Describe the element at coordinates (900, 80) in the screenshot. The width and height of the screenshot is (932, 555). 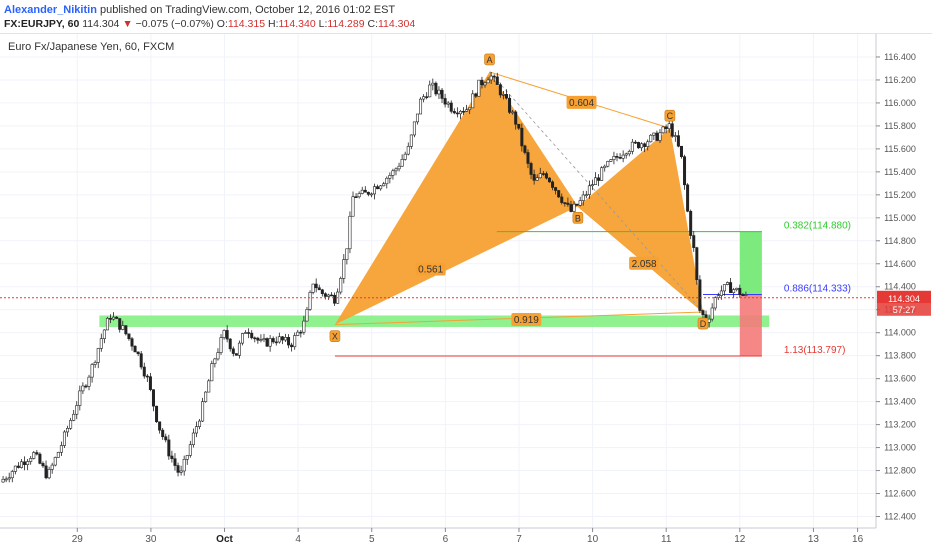
I see `price-tick-label: 116.200` at that location.